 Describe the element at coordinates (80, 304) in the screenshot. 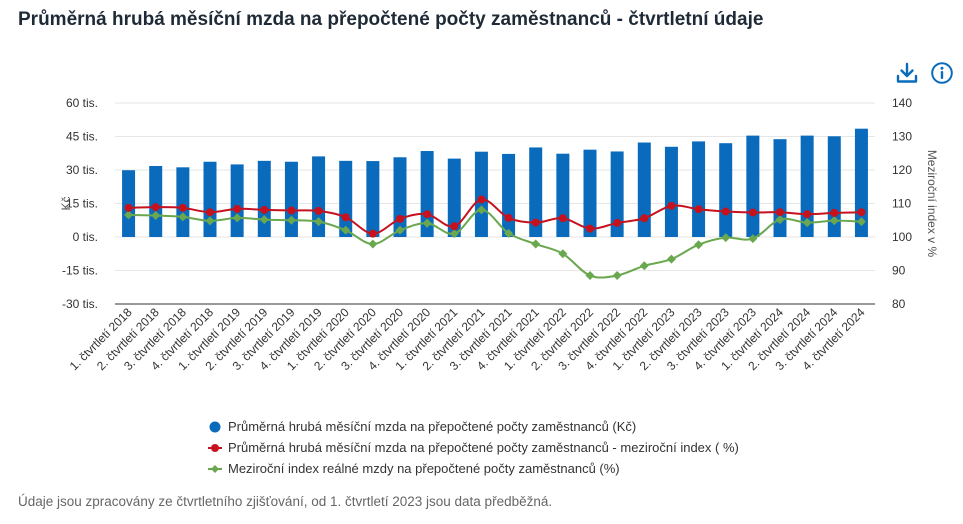

I see `y-left-tick-label: -30 tis.` at that location.